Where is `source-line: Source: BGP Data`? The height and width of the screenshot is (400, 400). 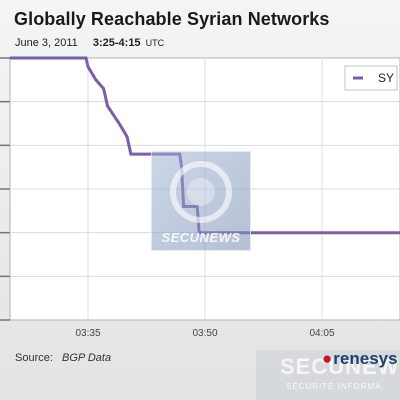
source-line: Source: BGP Data is located at coordinates (63, 358).